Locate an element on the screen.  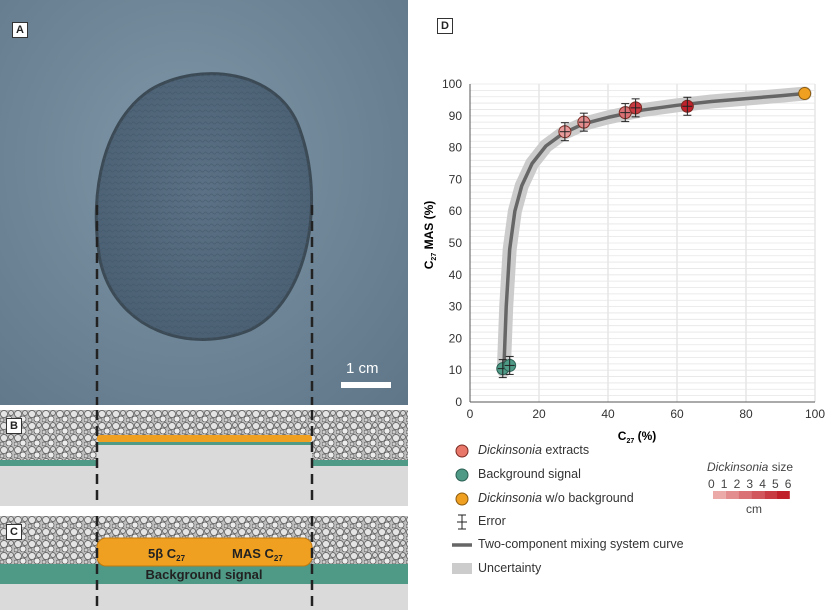
dickinsonia-fossil-image is located at coordinates (204, 238).